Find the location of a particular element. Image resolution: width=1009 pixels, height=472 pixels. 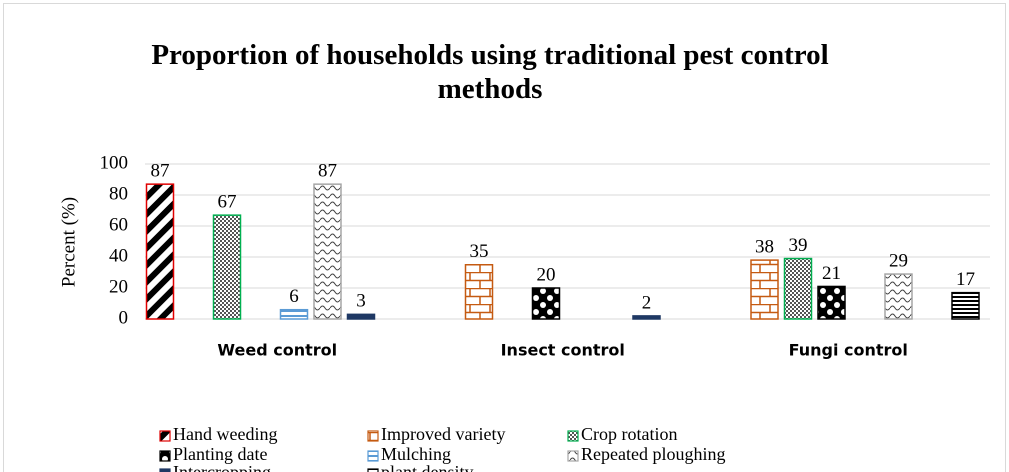

data-label: 21 is located at coordinates (831, 273).